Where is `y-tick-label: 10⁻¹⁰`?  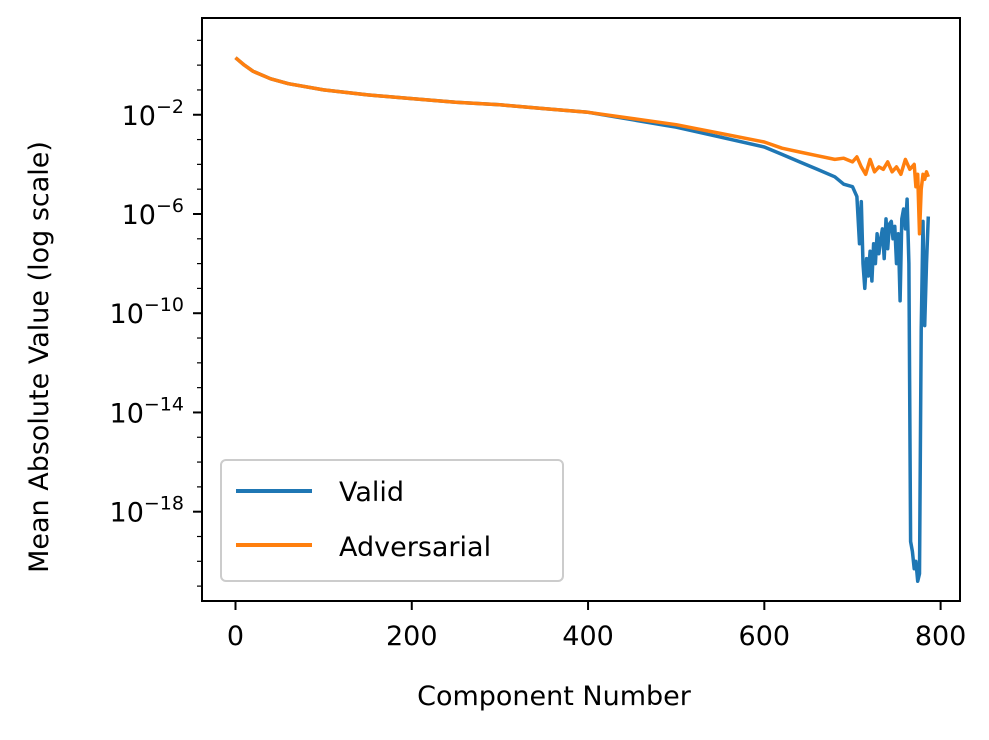 y-tick-label: 10⁻¹⁰ is located at coordinates (147, 312).